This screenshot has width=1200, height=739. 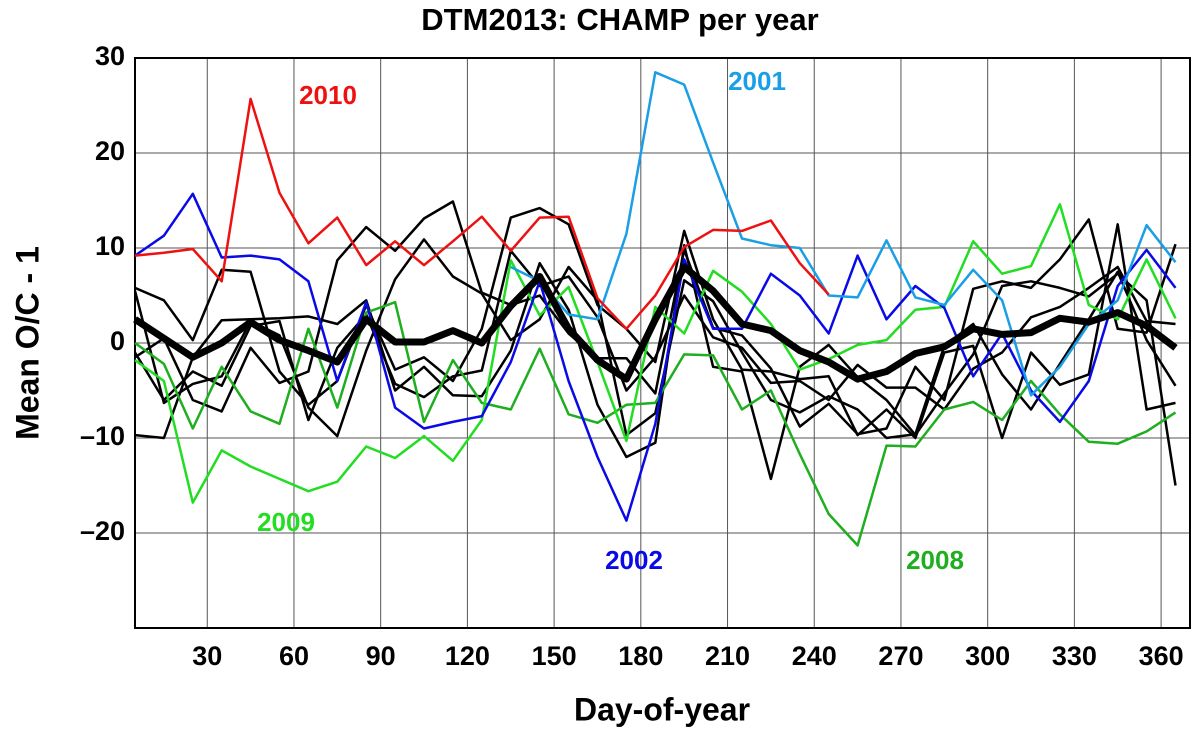 What do you see at coordinates (467, 656) in the screenshot?
I see `x-tick-label: 120` at bounding box center [467, 656].